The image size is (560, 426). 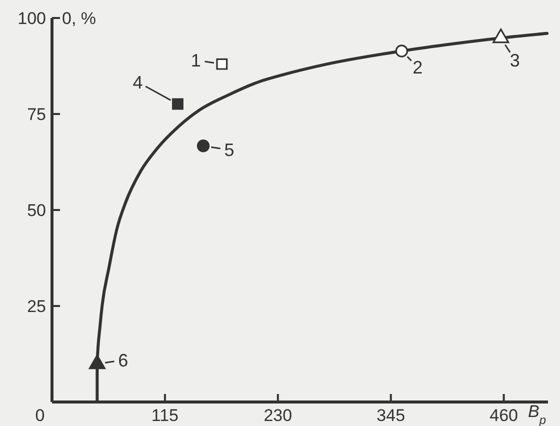 I want to click on x-tick-label: 0, so click(x=40, y=415).